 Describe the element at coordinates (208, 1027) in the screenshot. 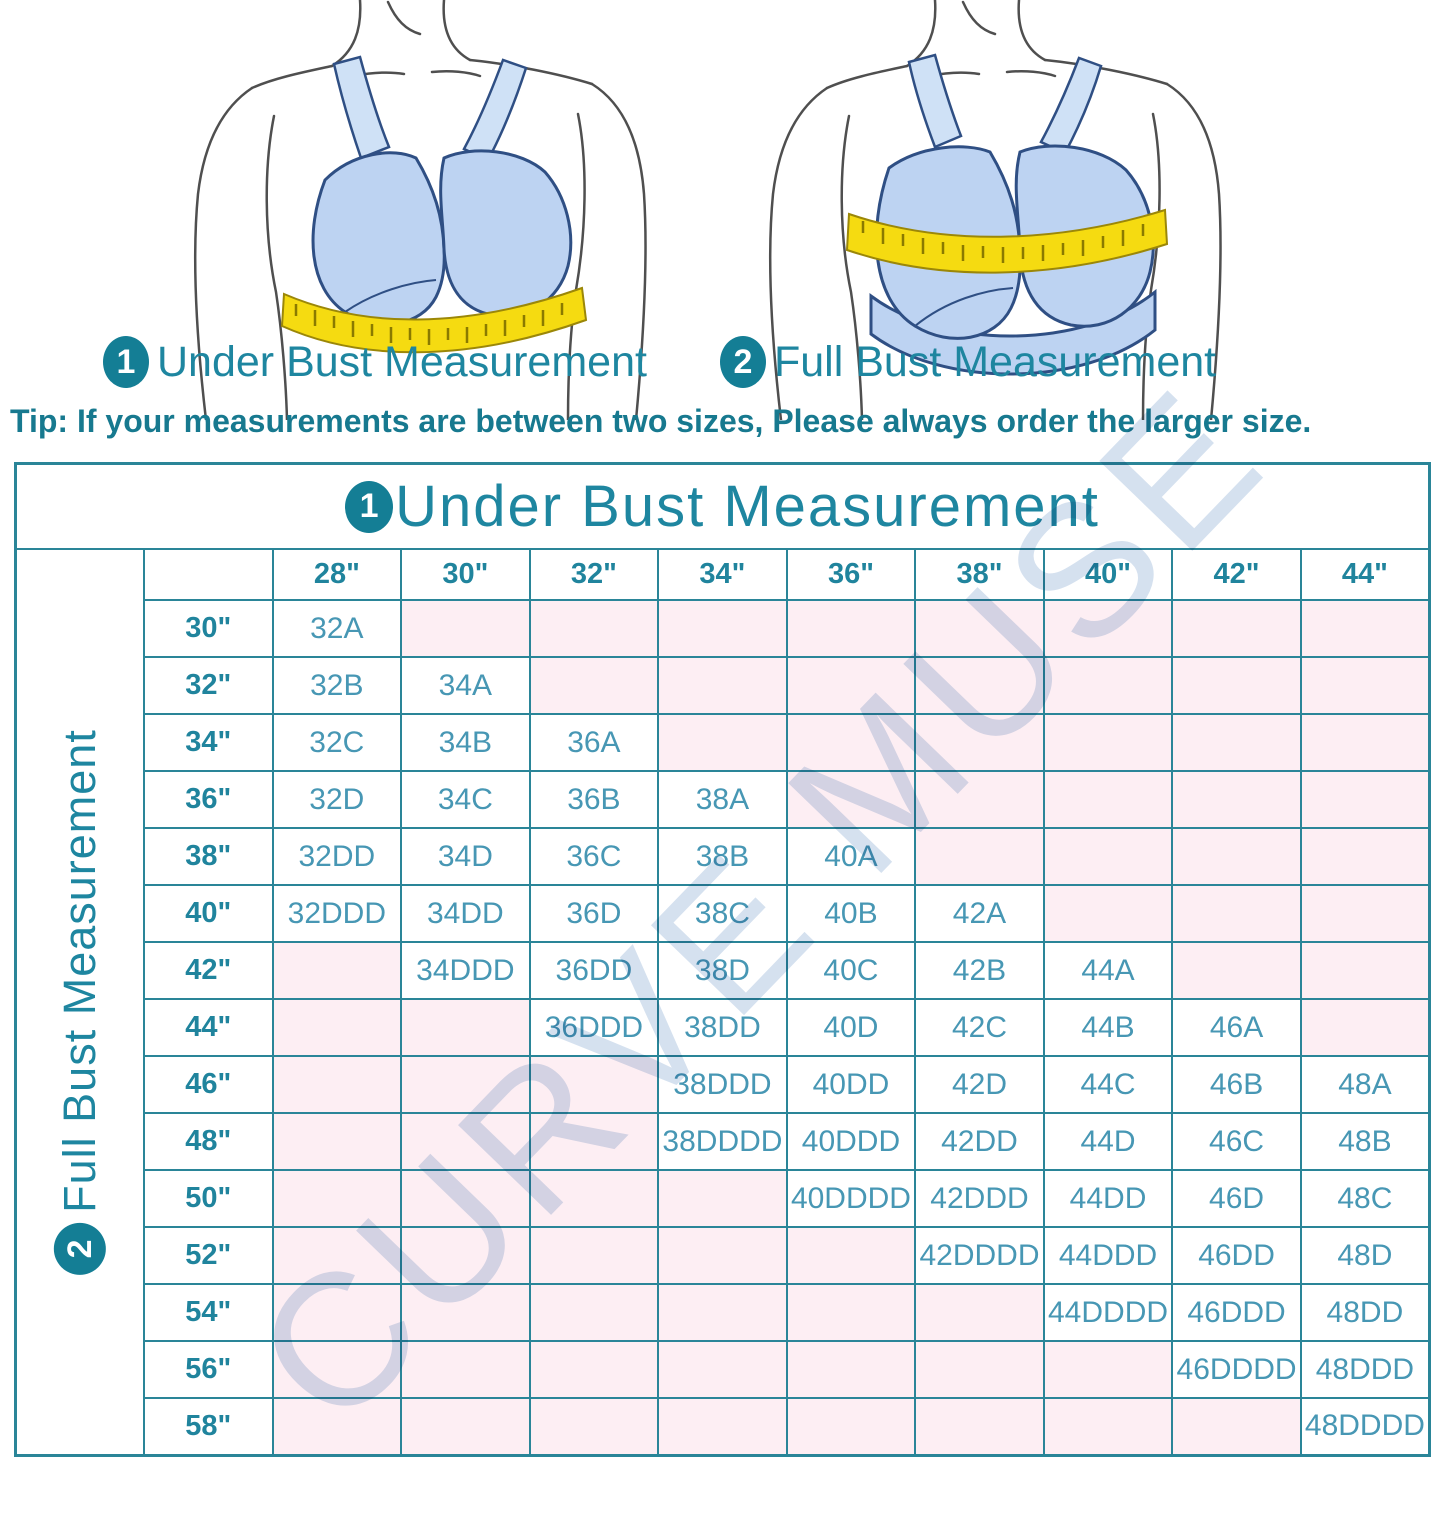

I see `row-header: 44"` at that location.